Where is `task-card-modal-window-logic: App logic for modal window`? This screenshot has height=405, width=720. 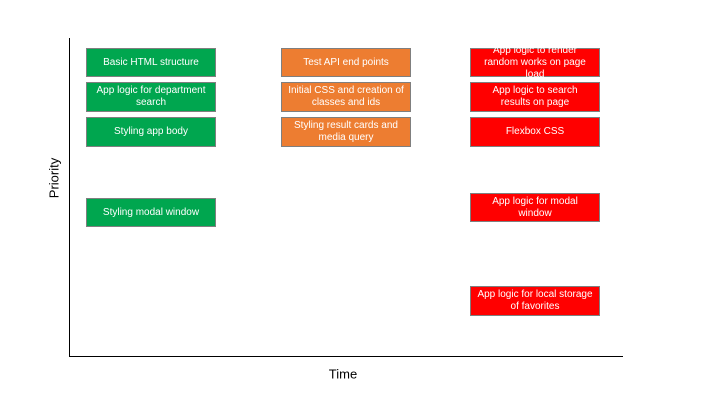
task-card-modal-window-logic: App logic for modal window is located at coordinates (535, 207).